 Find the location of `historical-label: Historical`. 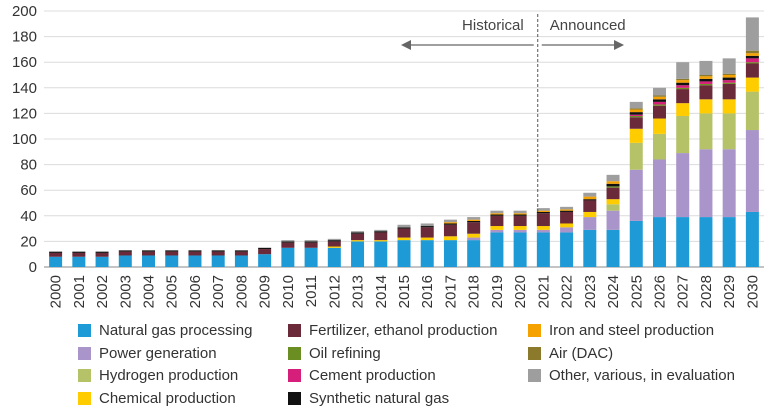

historical-label: Historical is located at coordinates (493, 25).